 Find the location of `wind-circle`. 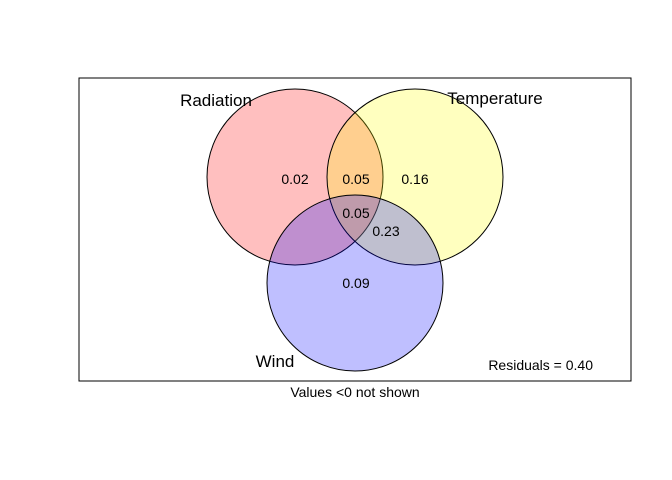

wind-circle is located at coordinates (355, 283).